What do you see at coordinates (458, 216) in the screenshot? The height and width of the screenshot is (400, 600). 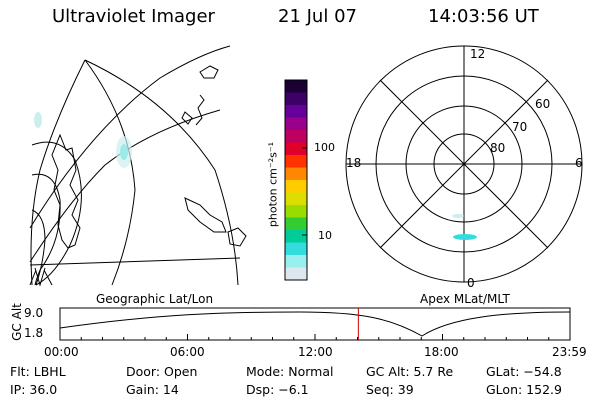 I see `polar-emission-faint` at bounding box center [458, 216].